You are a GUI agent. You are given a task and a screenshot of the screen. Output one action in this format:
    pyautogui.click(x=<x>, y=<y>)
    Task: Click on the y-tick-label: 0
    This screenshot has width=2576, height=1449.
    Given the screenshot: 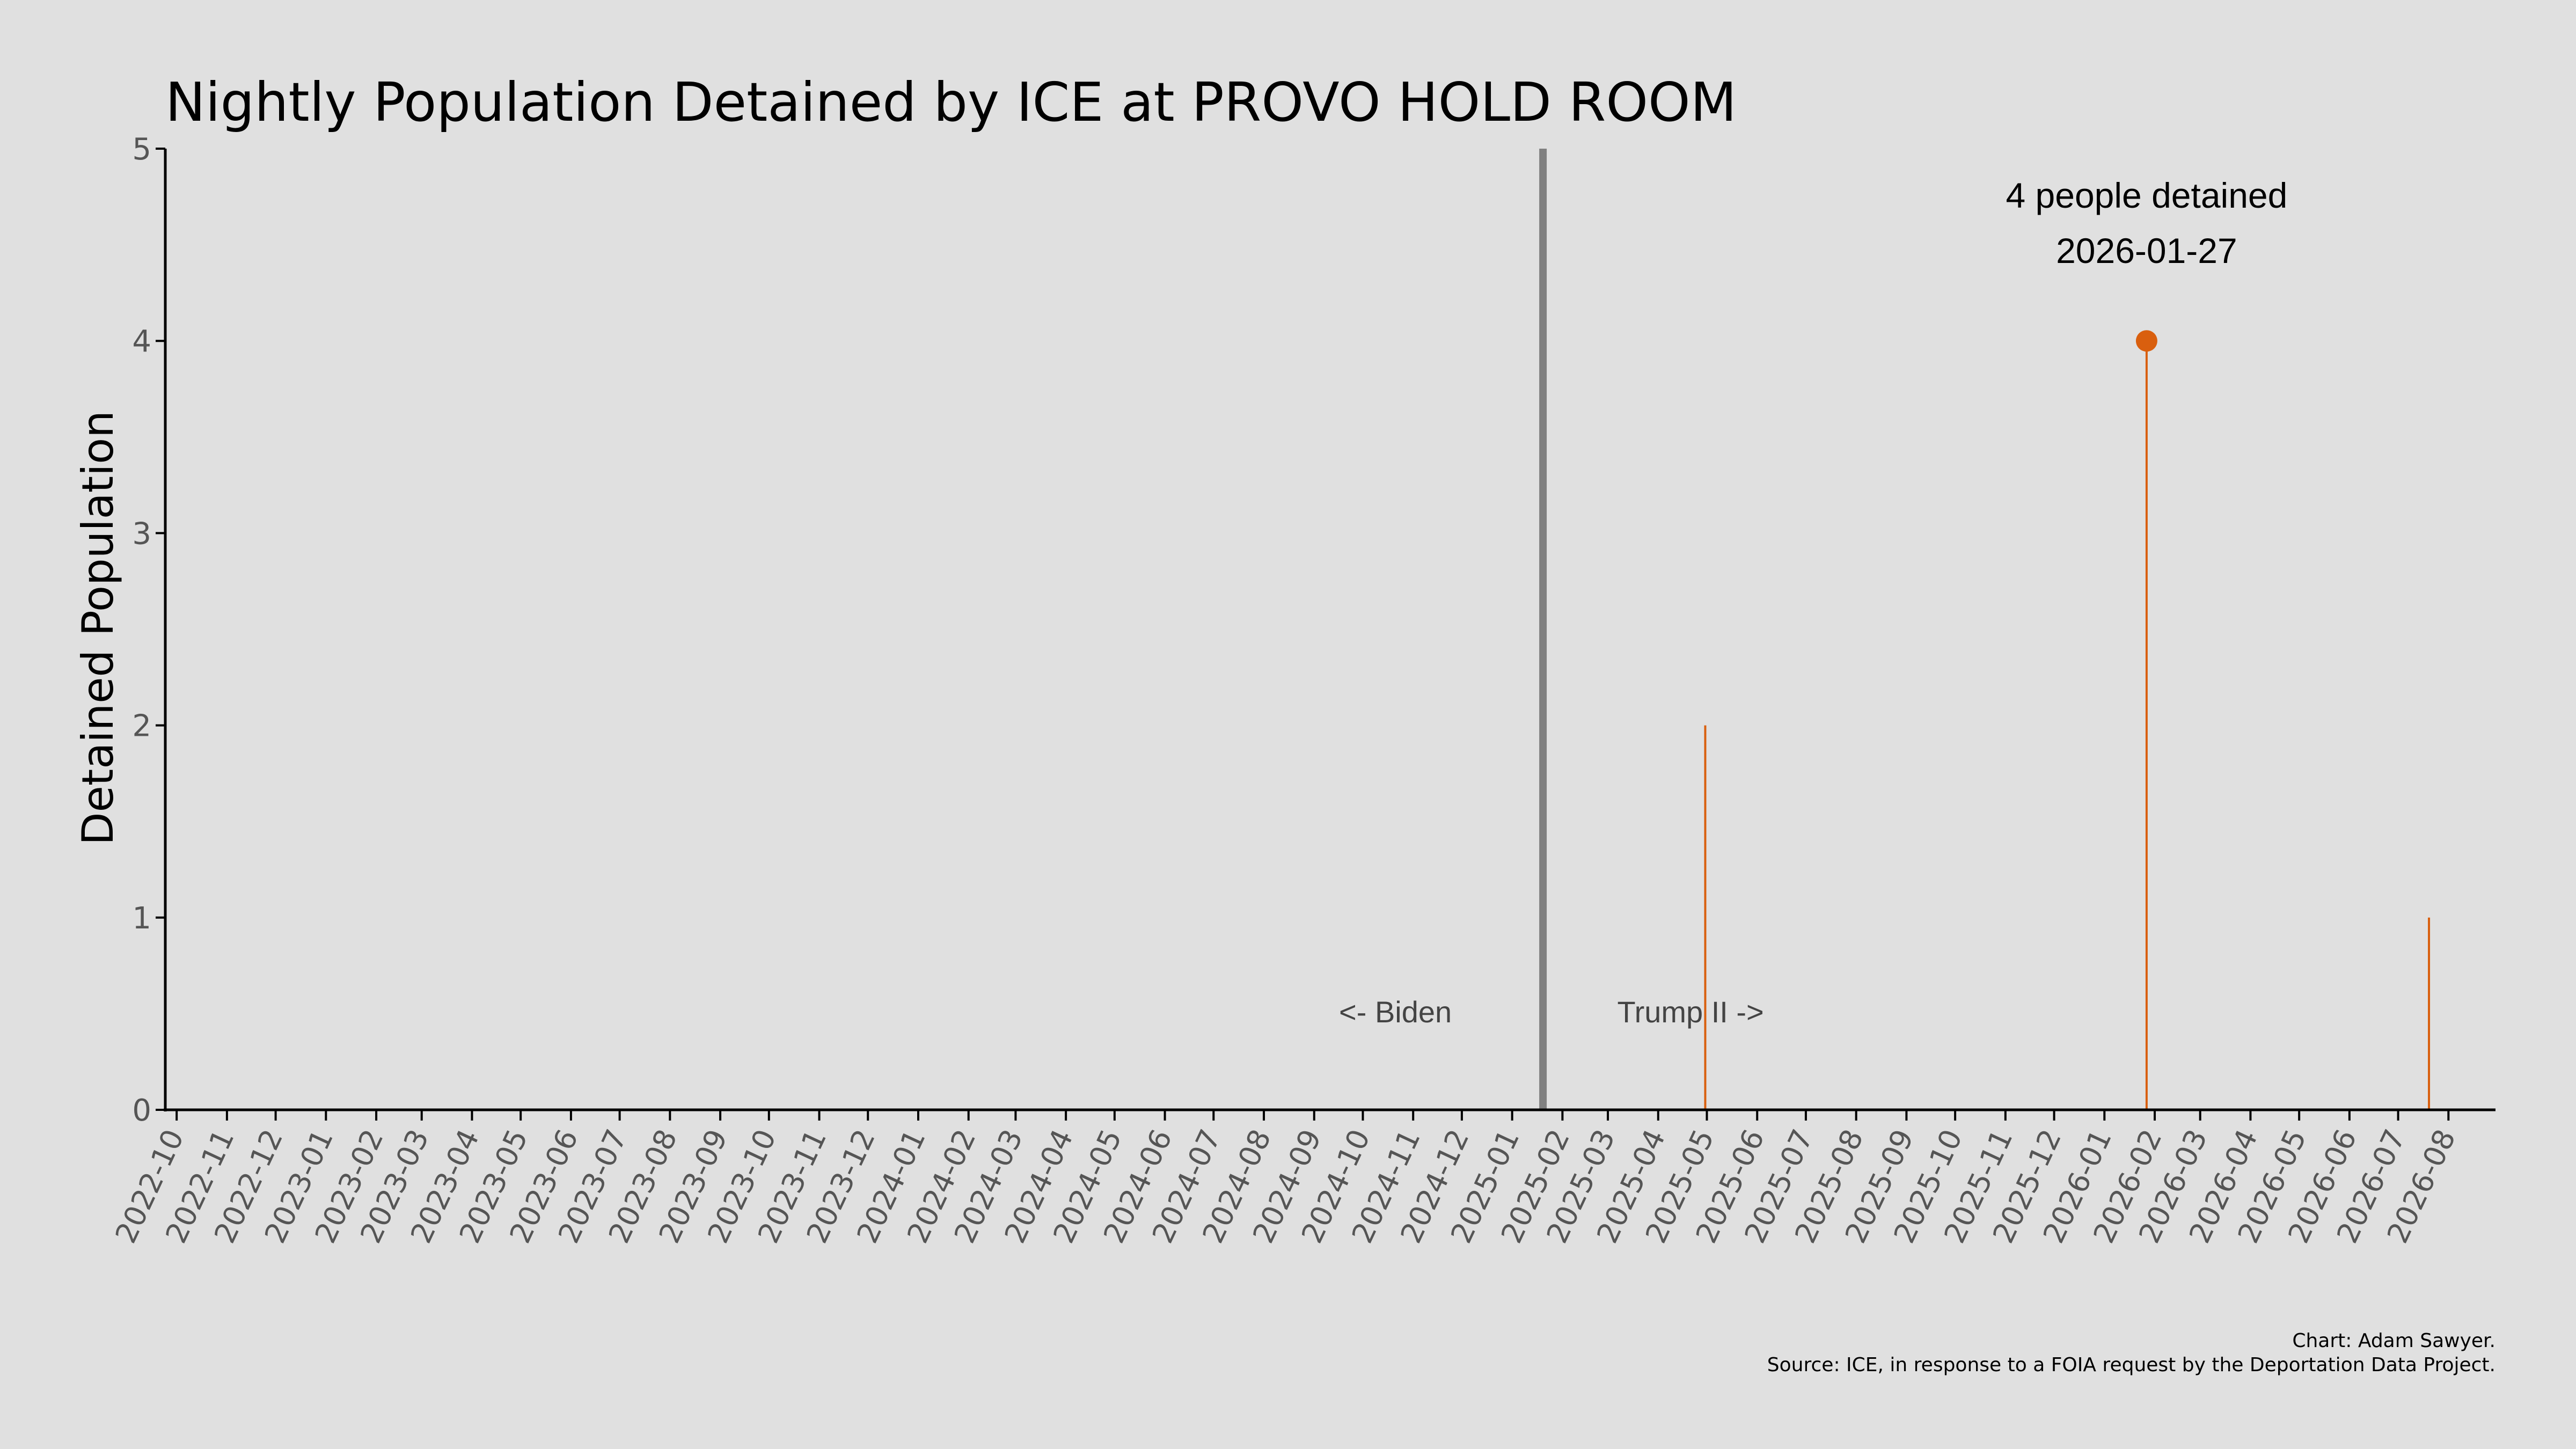 What is the action you would take?
    pyautogui.click(x=141, y=1110)
    